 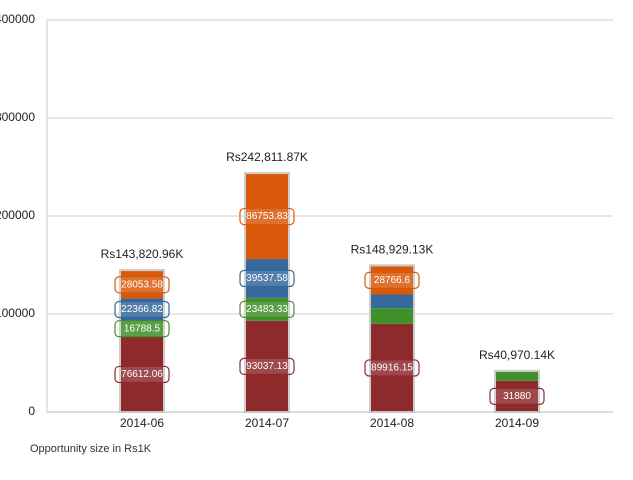 What do you see at coordinates (91, 449) in the screenshot?
I see `footnote: Opportunity size in Rs1K` at bounding box center [91, 449].